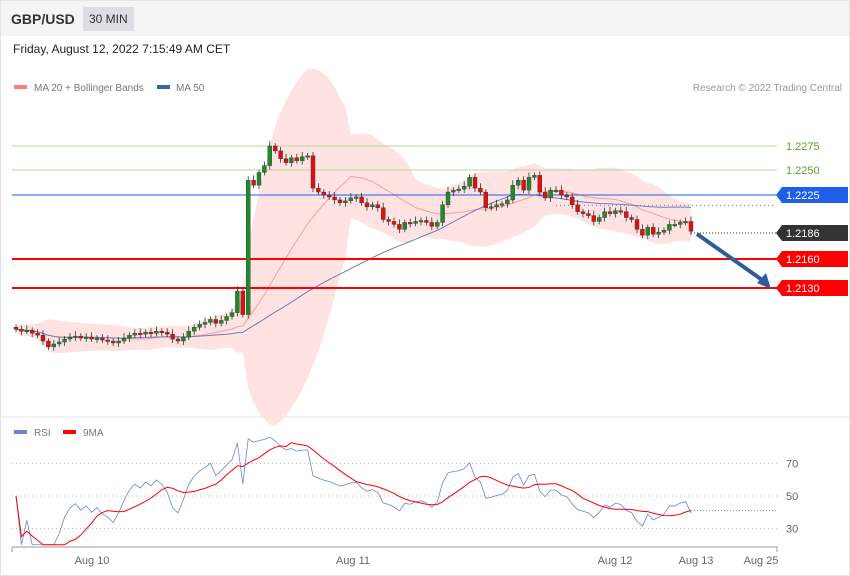 The image size is (850, 576). Describe the element at coordinates (163, 87) in the screenshot. I see `ma50-legend-swatch` at that location.